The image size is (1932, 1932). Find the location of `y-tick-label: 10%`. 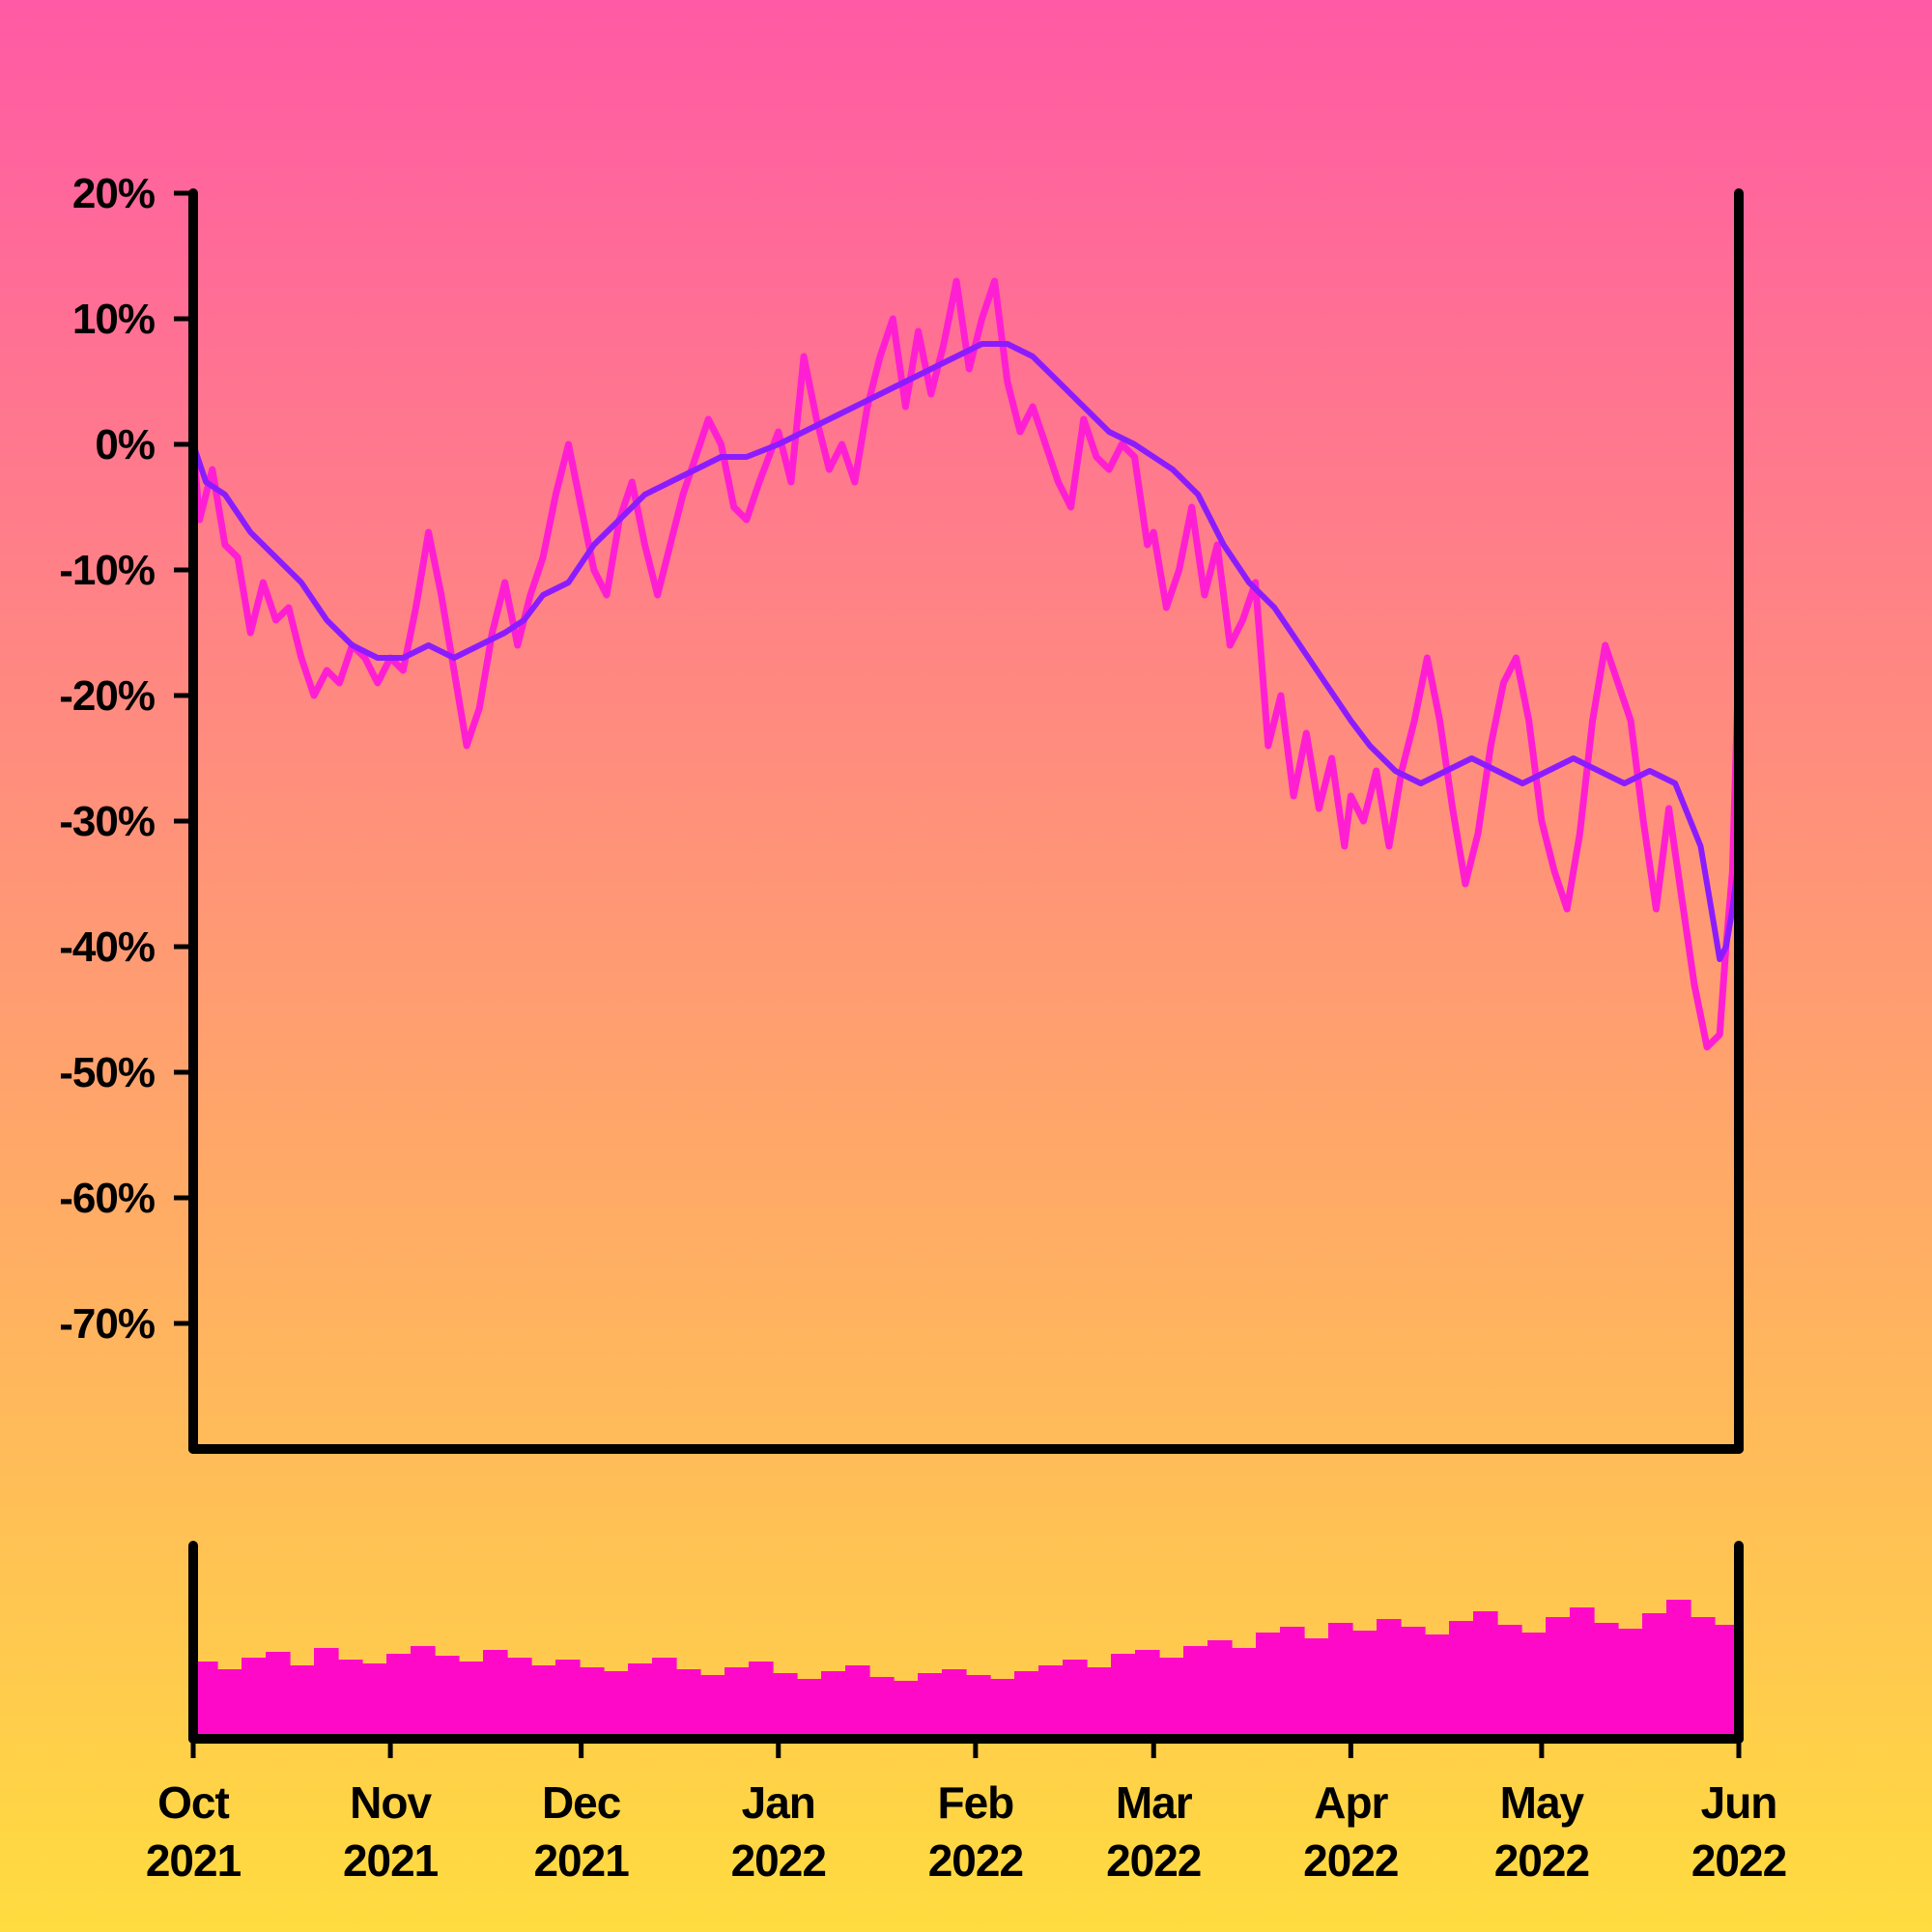

y-tick-label: 10% is located at coordinates (113, 319).